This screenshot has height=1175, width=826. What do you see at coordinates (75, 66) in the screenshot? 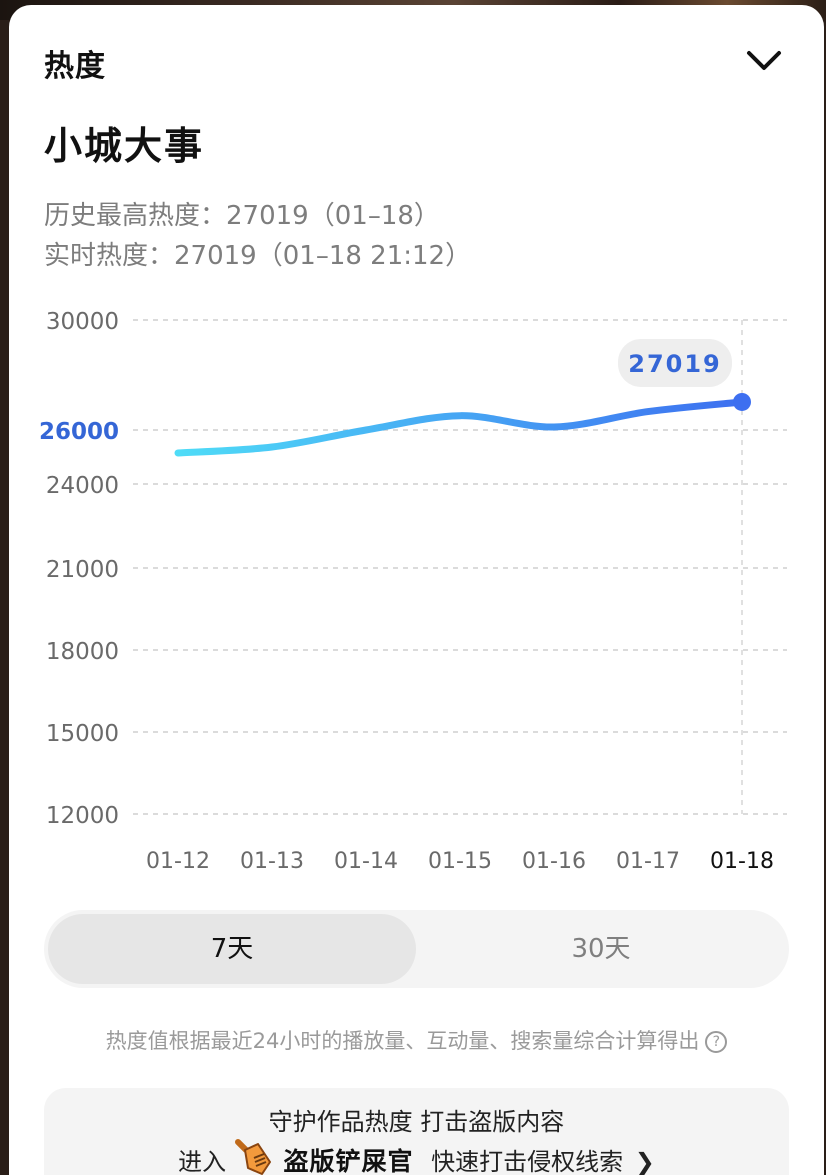
I see `panel-title: 热度` at bounding box center [75, 66].